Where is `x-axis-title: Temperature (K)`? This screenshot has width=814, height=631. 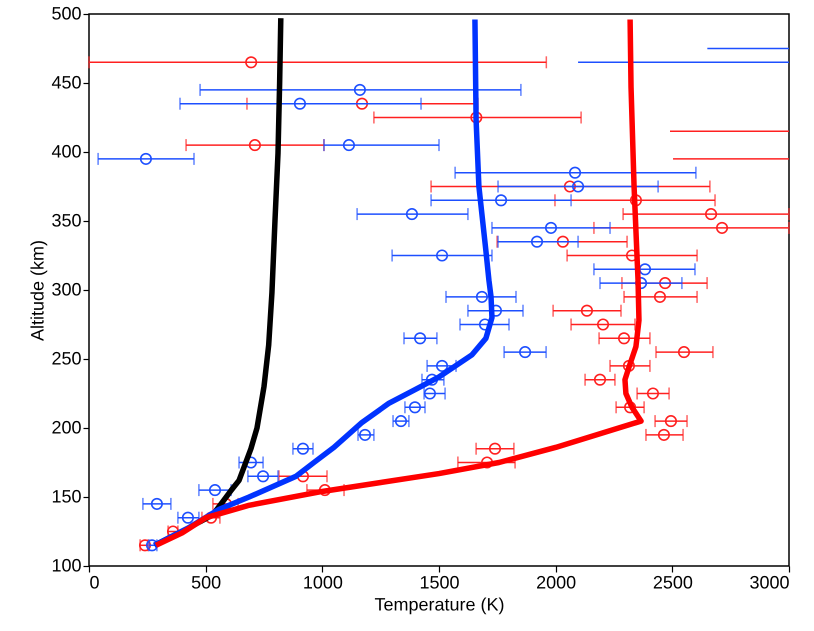
x-axis-title: Temperature (K) is located at coordinates (439, 604).